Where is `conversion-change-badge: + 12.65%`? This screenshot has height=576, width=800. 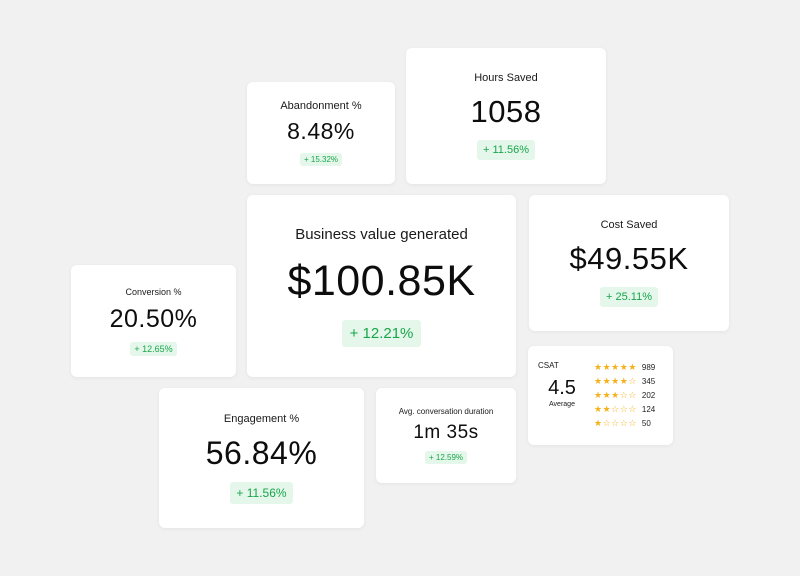
conversion-change-badge: + 12.65% is located at coordinates (153, 348).